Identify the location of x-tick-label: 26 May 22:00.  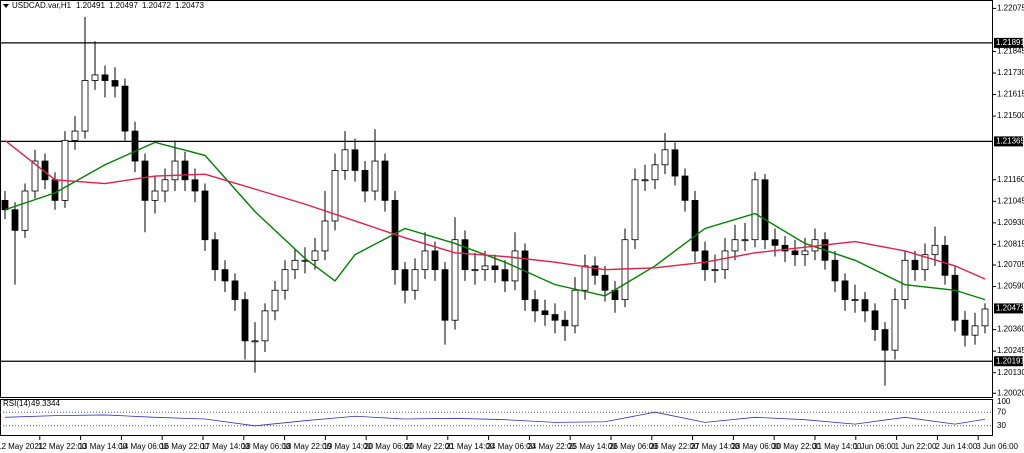
(674, 446).